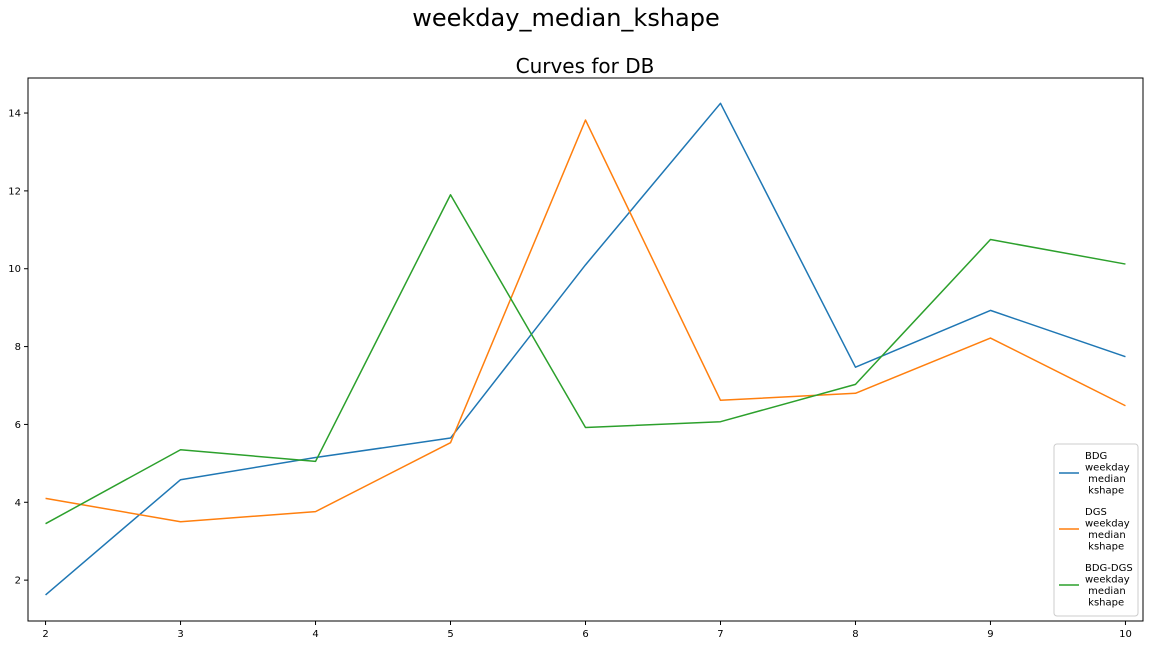 The image size is (1153, 646). I want to click on y-tick-label: 6, so click(18, 425).